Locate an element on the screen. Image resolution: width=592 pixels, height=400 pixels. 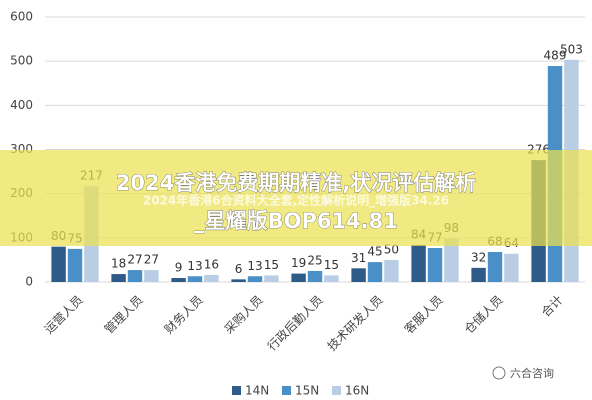
data-label: 45 is located at coordinates (374, 252).